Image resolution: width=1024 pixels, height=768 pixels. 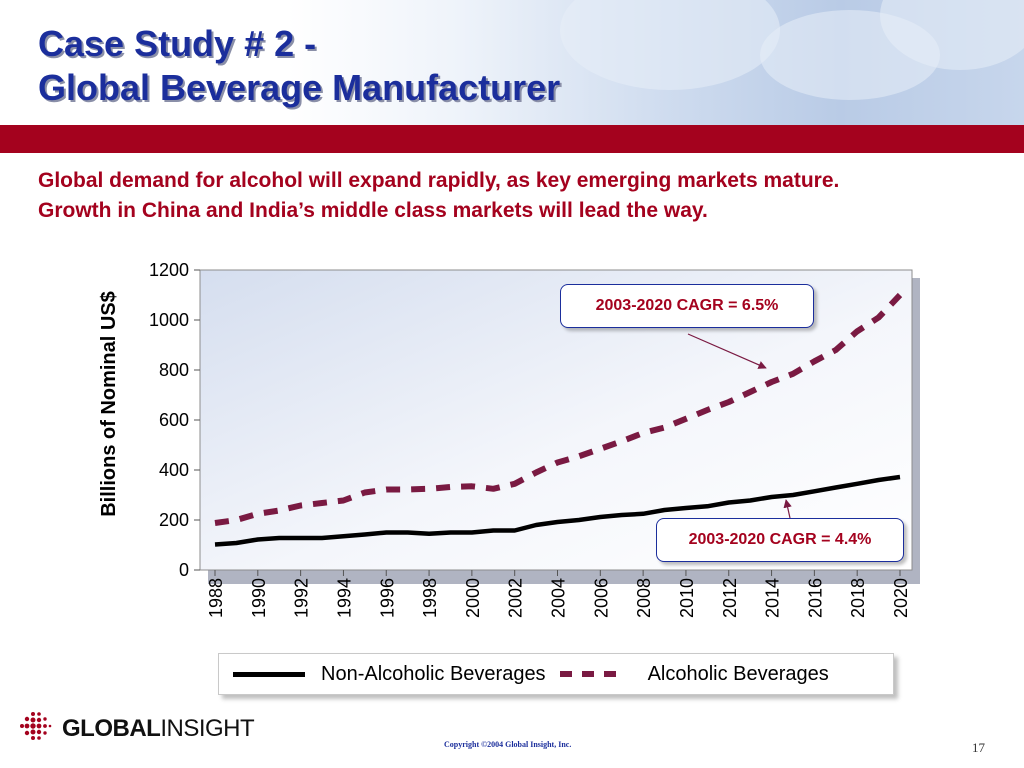 What do you see at coordinates (109, 404) in the screenshot?
I see `y-axis-label: Billions of Nominal US$` at bounding box center [109, 404].